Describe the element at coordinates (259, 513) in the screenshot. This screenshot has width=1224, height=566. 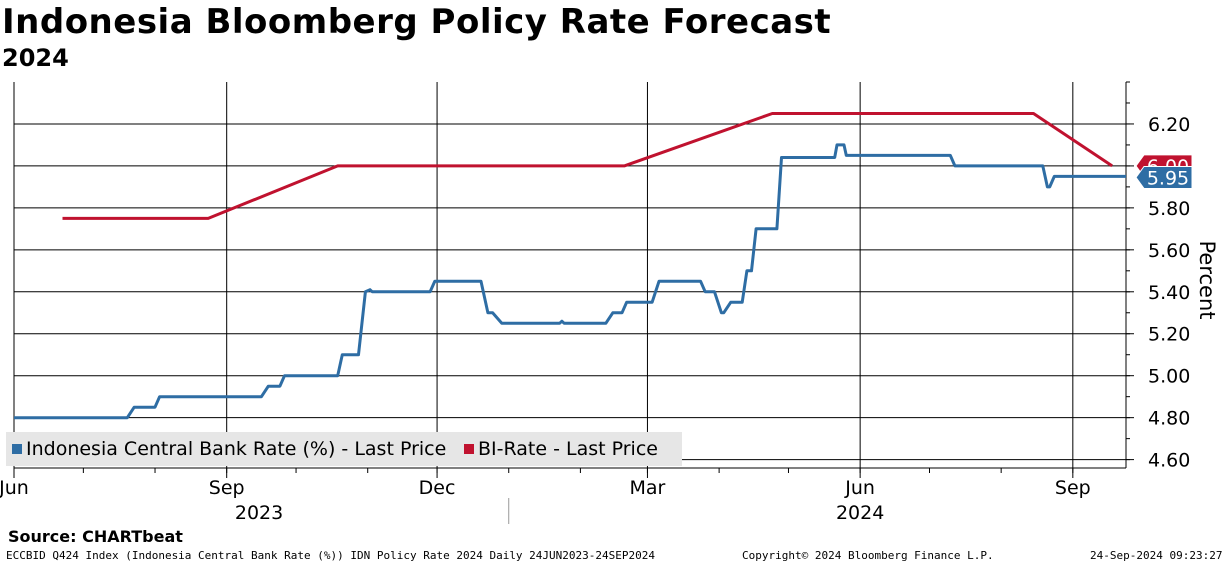
I see `year-label: 2023` at that location.